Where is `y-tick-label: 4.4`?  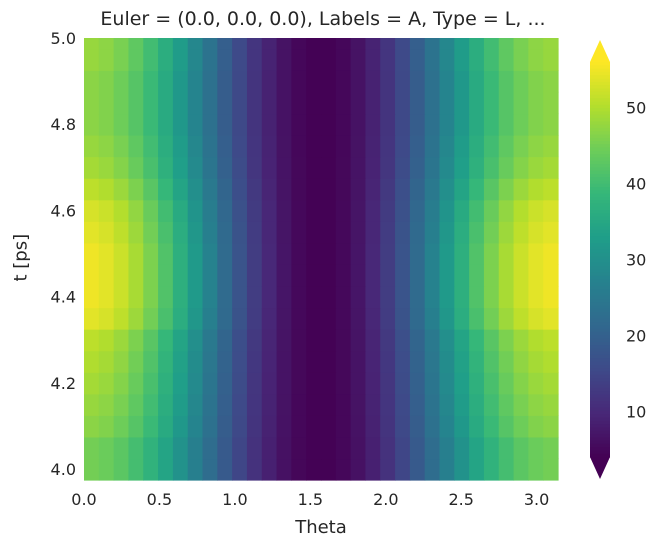 y-tick-label: 4.4 is located at coordinates (63, 297).